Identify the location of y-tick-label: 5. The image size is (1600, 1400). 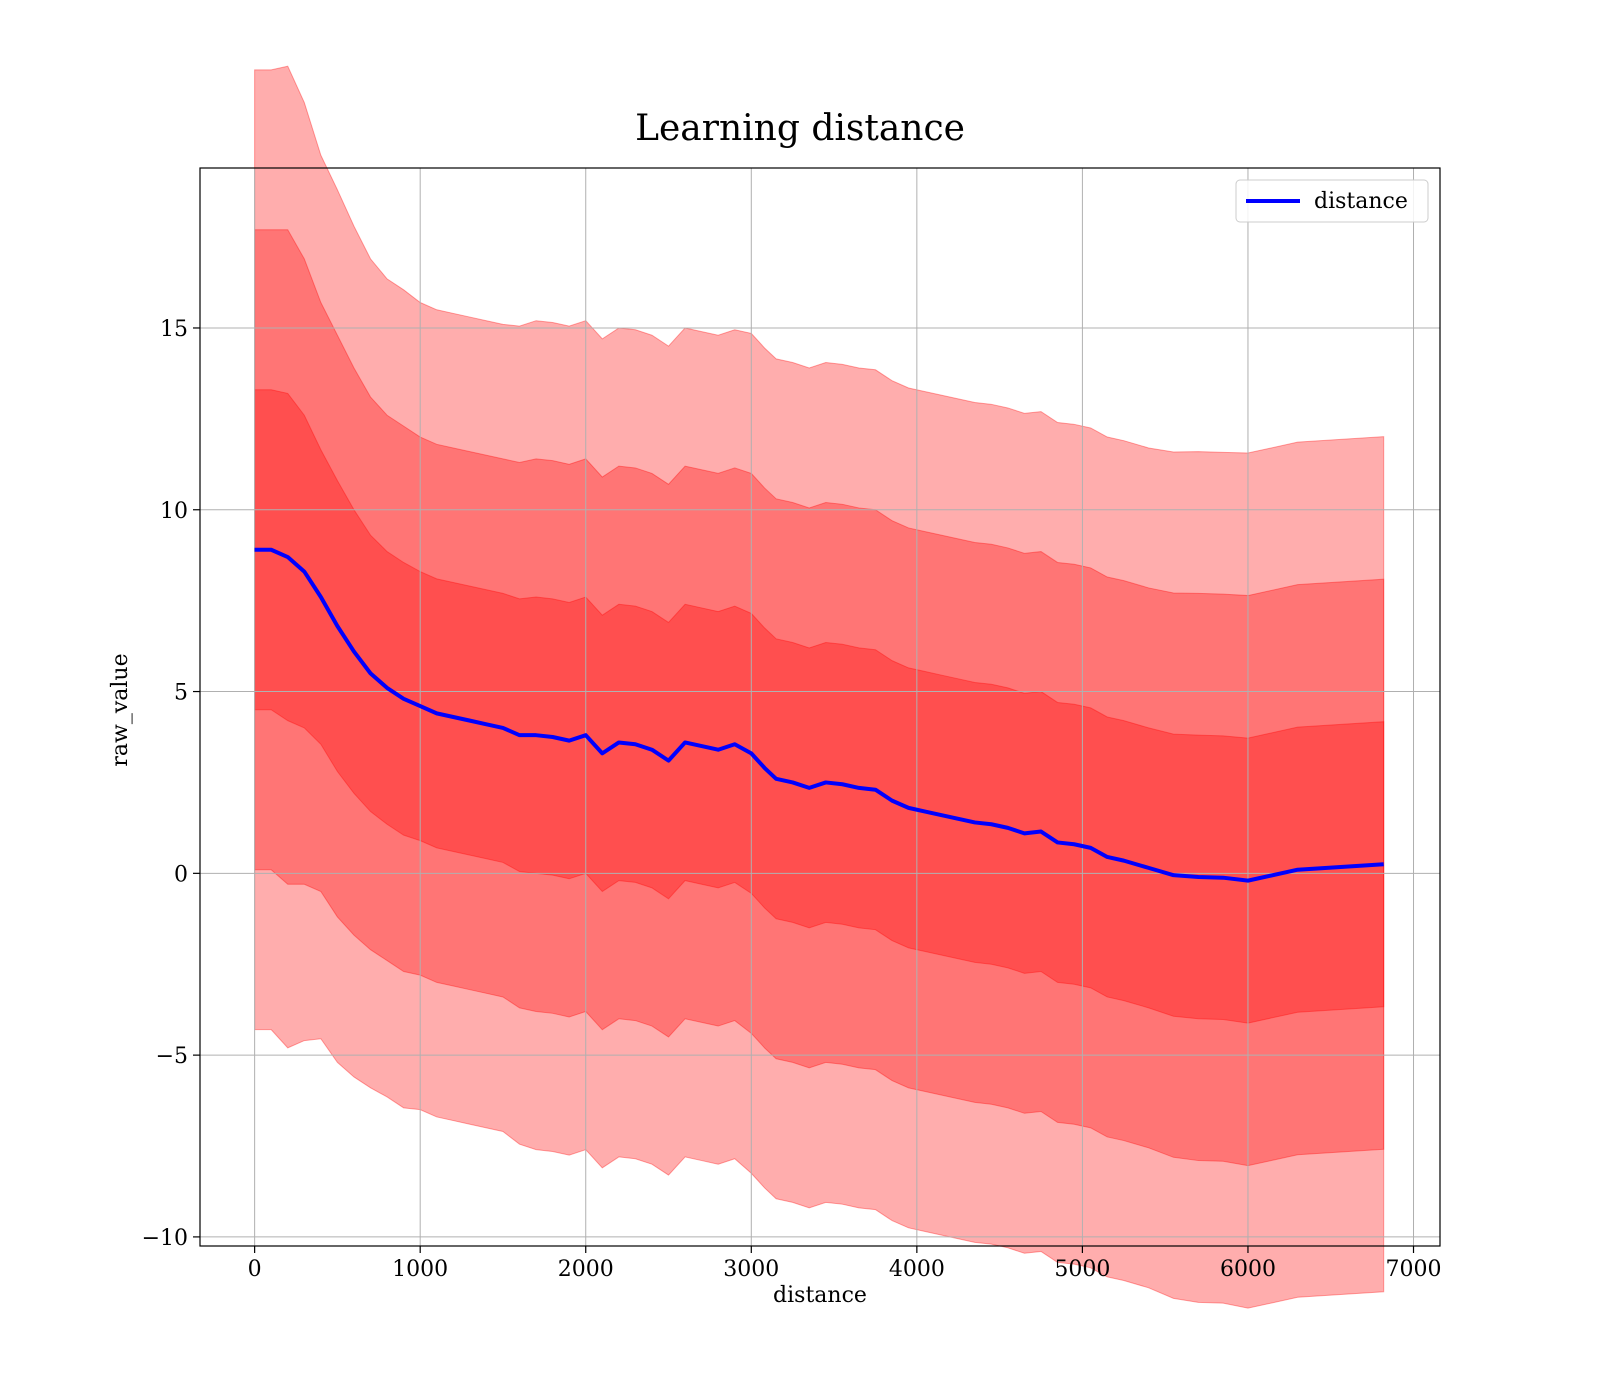
(181, 693).